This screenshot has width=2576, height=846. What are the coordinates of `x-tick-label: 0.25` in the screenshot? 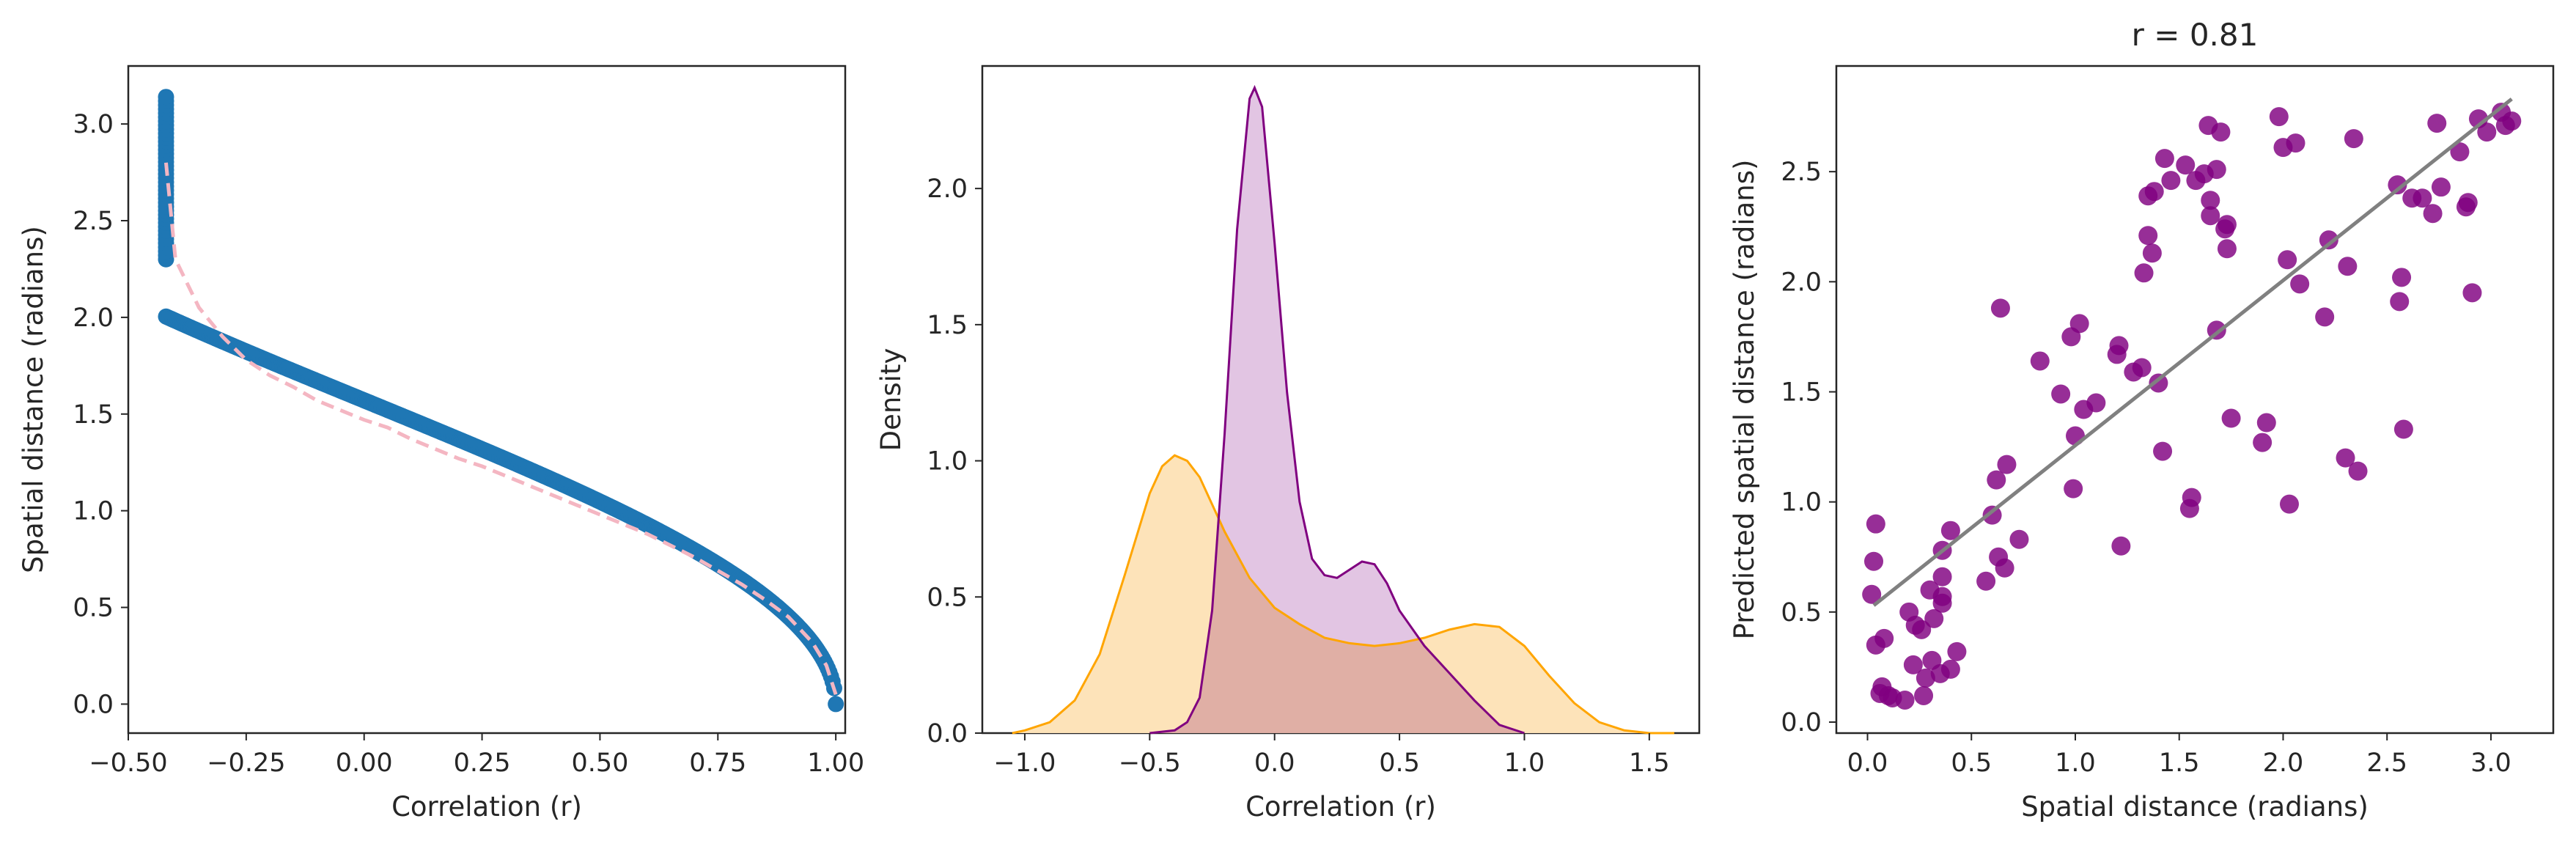 It's located at (482, 763).